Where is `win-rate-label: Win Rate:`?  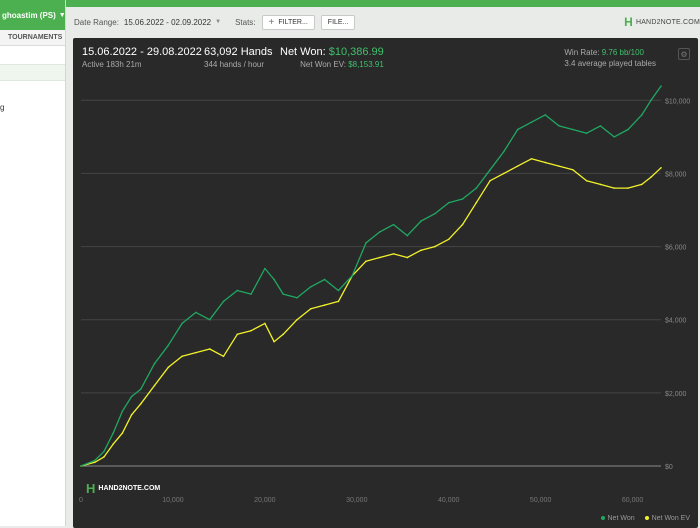 win-rate-label: Win Rate: is located at coordinates (582, 52).